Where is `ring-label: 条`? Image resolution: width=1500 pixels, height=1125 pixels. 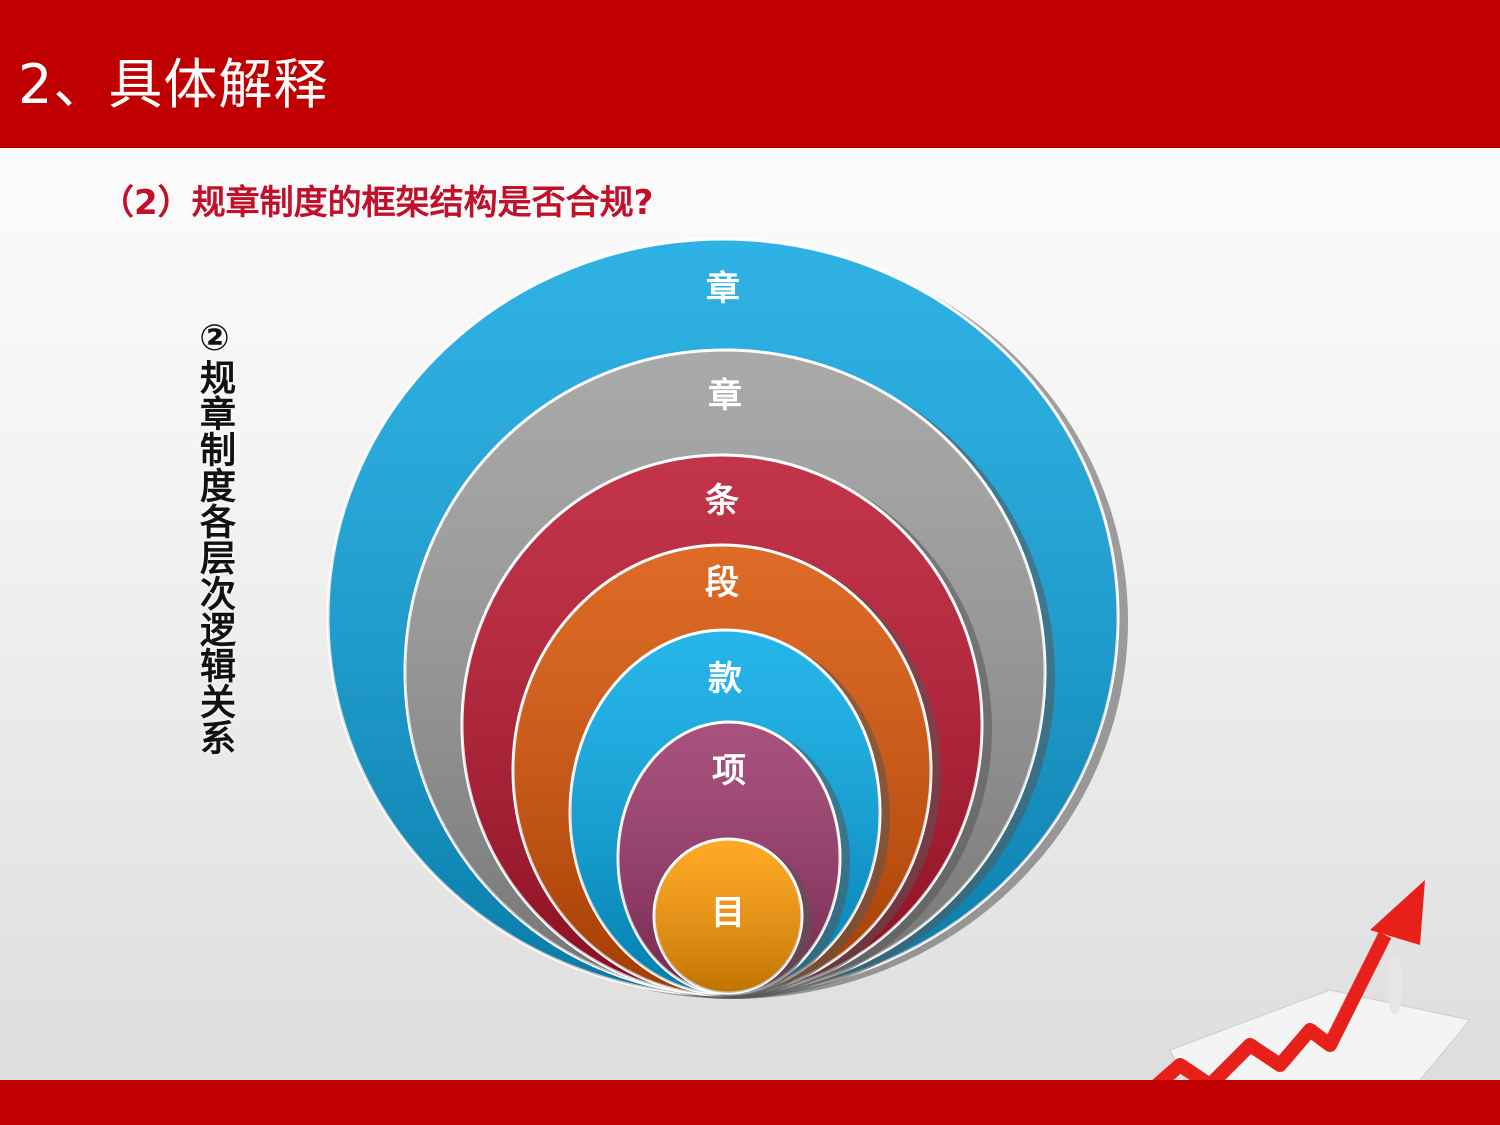
ring-label: 条 is located at coordinates (722, 501).